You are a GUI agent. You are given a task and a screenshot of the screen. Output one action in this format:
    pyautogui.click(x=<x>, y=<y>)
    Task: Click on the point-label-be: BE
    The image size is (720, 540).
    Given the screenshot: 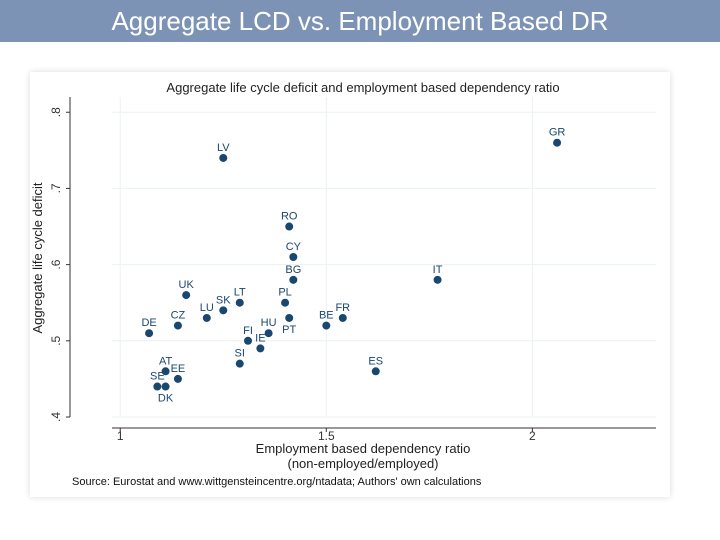 What is the action you would take?
    pyautogui.click(x=326, y=316)
    